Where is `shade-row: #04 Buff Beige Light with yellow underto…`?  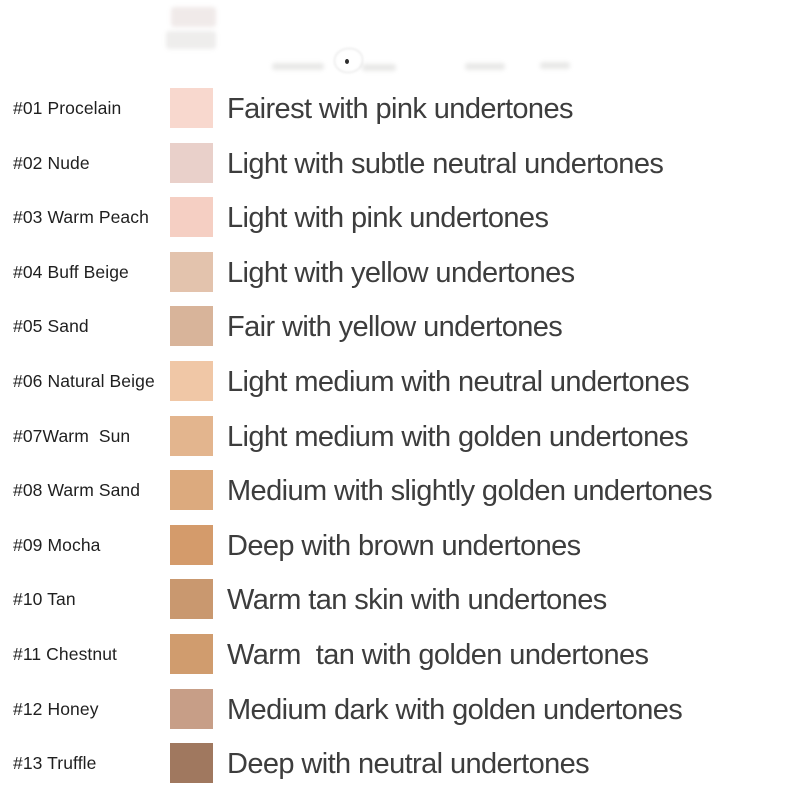
shade-row: #04 Buff Beige Light with yellow underto… is located at coordinates (400, 279).